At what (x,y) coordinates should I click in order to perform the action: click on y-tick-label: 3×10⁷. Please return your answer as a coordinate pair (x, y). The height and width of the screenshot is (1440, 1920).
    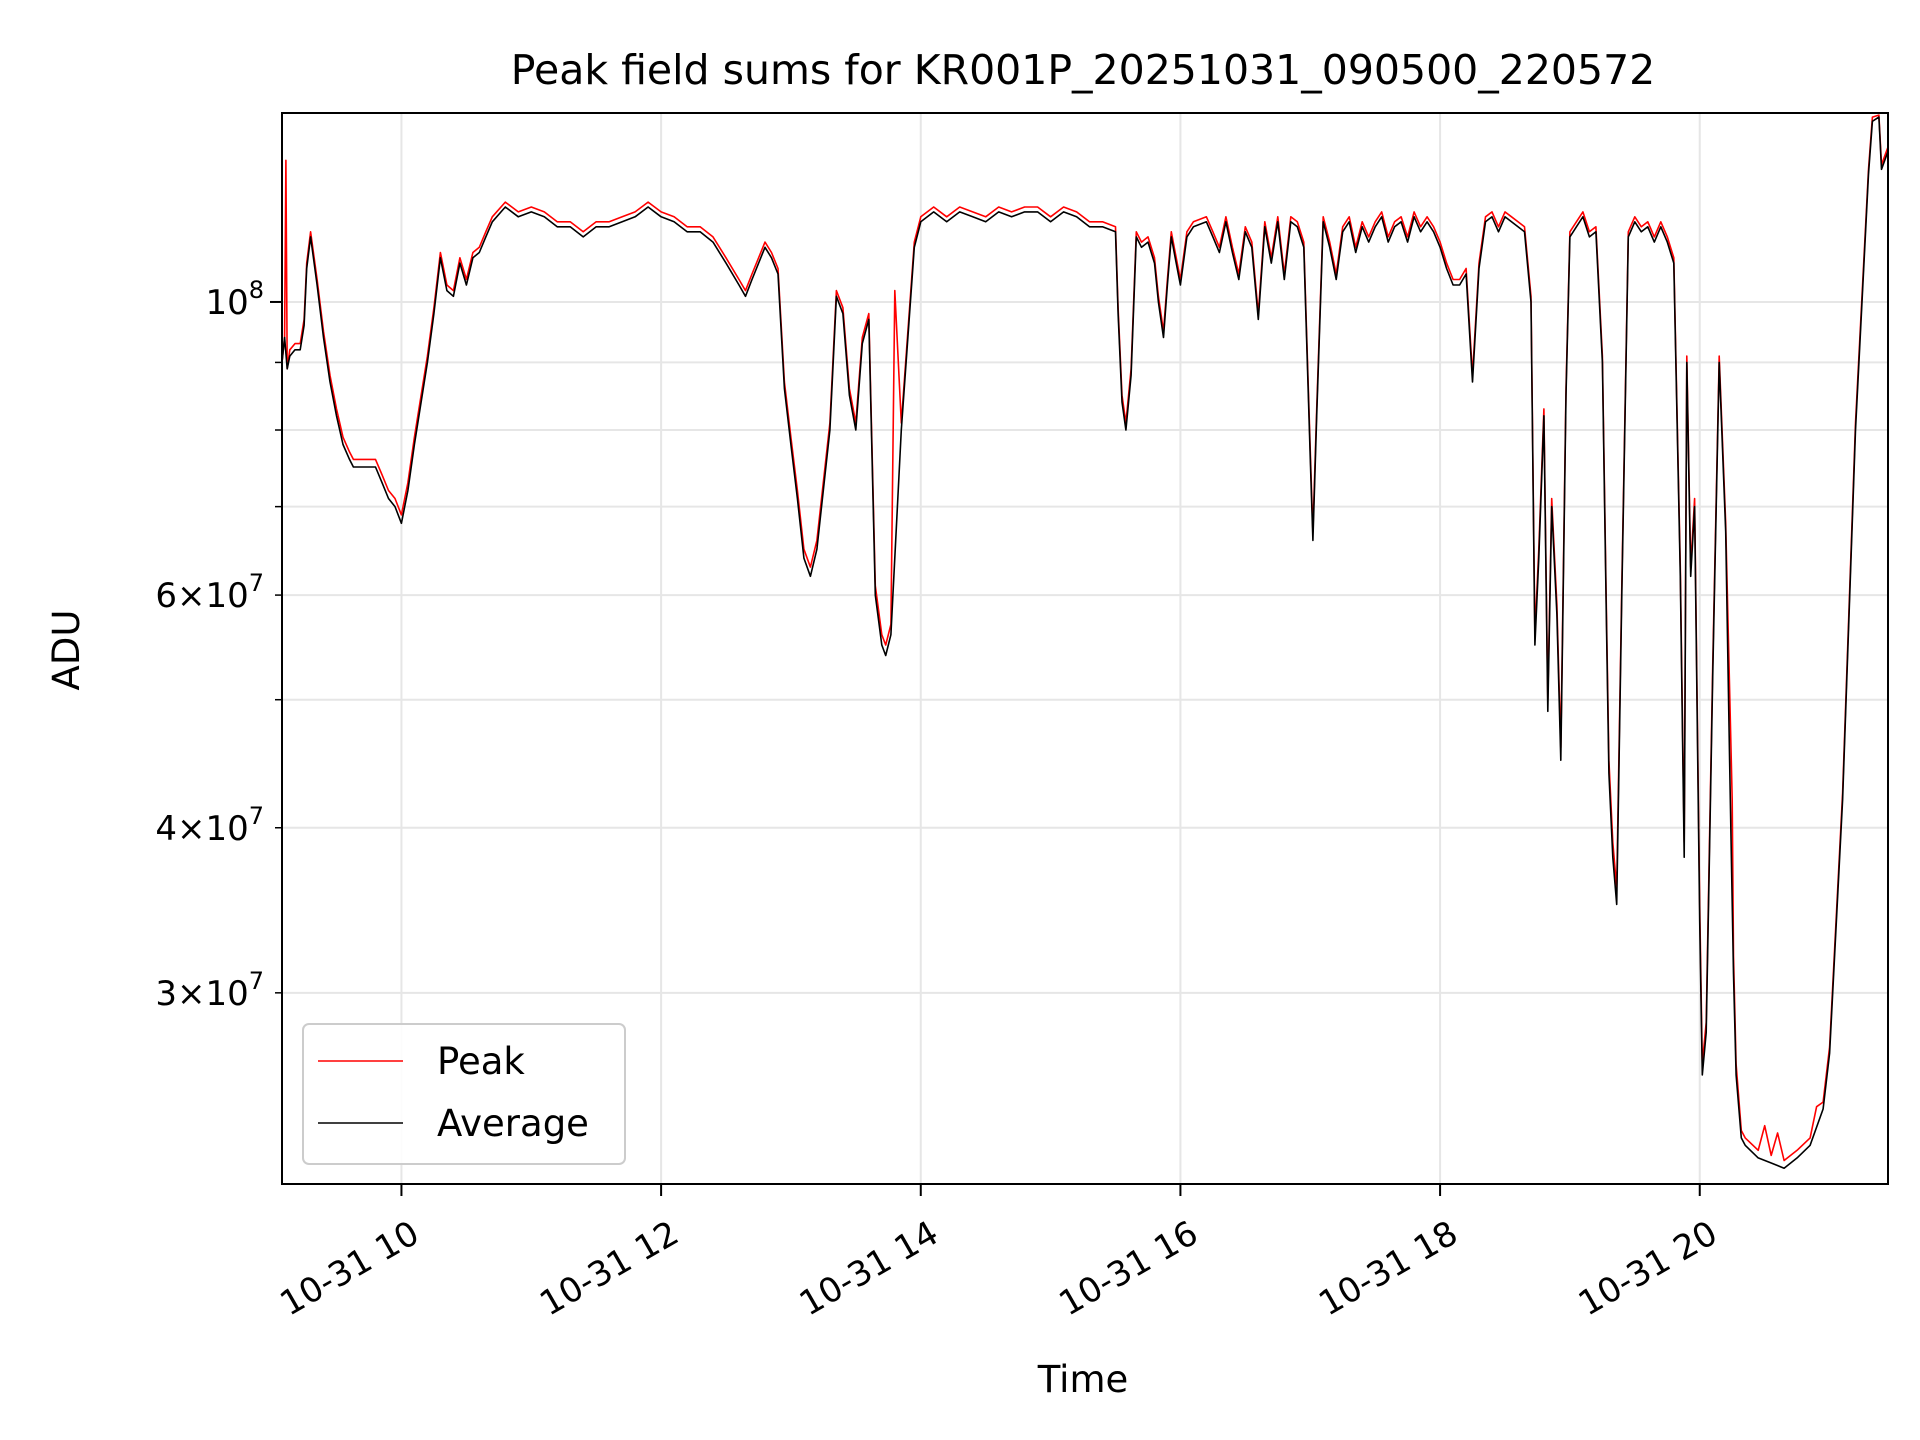
    Looking at the image, I should click on (209, 990).